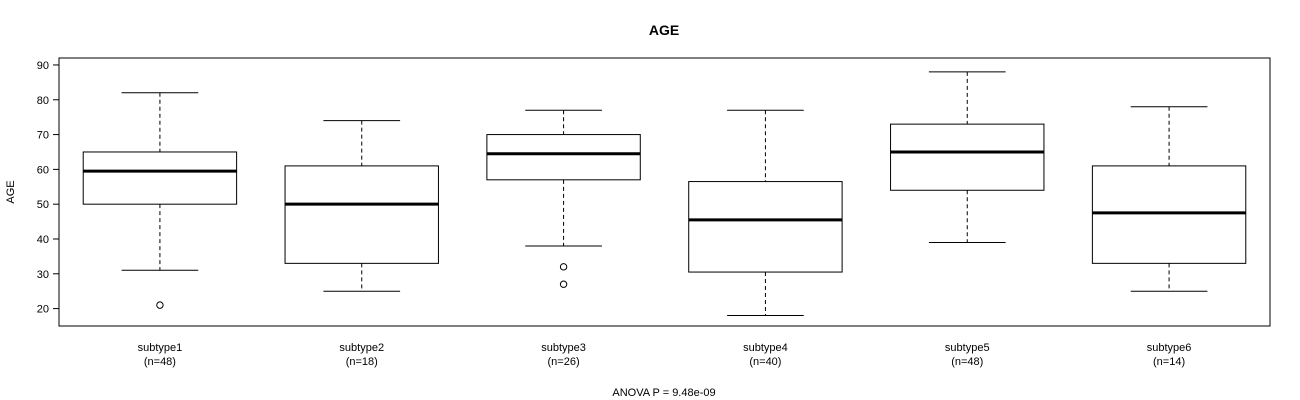 The height and width of the screenshot is (400, 1300). I want to click on y-tick-label: 80, so click(43, 101).